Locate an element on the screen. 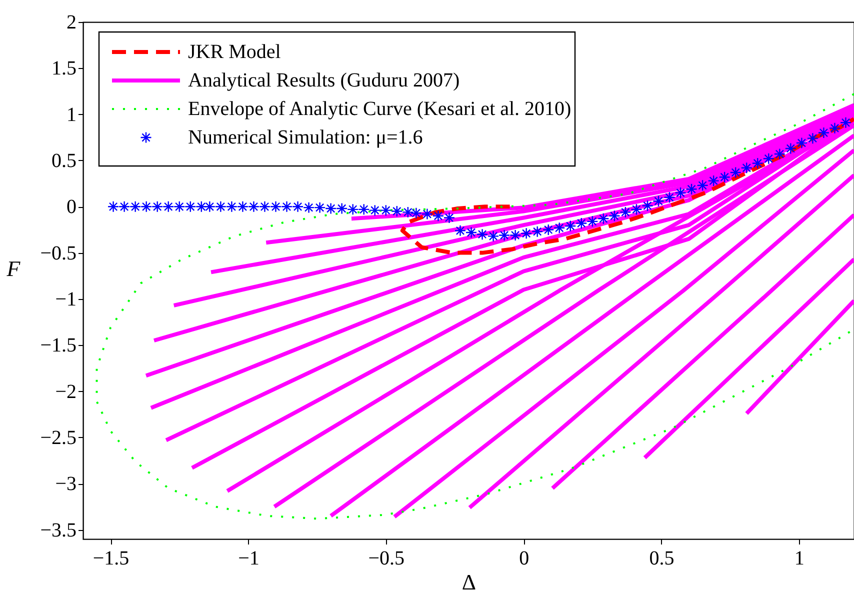 The image size is (854, 599). legend-label: Analytical Results (Guduru 2007) is located at coordinates (324, 81).